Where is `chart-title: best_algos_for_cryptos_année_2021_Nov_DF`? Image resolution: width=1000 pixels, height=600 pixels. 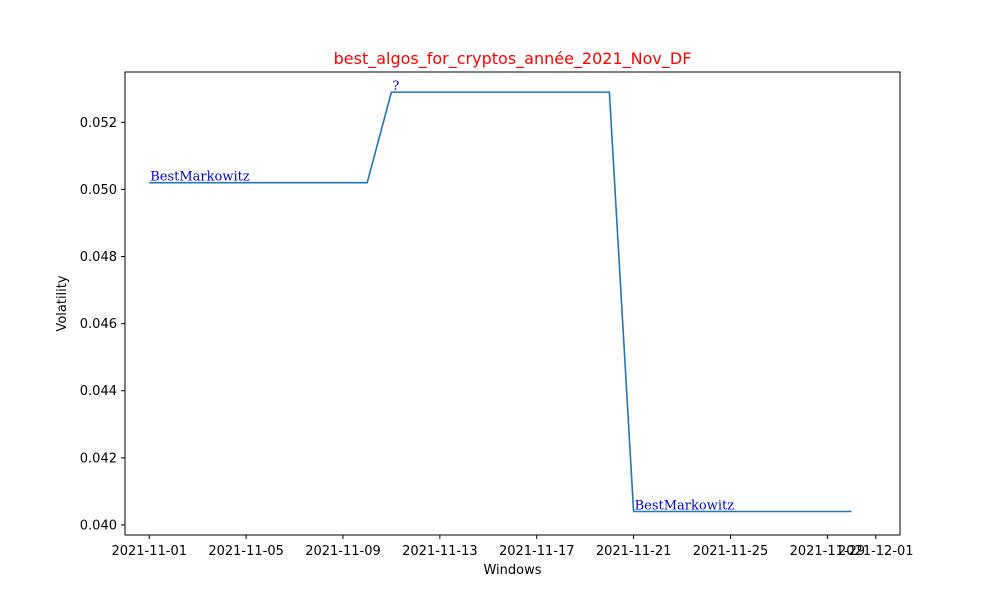
chart-title: best_algos_for_cryptos_année_2021_Nov_DF is located at coordinates (513, 59).